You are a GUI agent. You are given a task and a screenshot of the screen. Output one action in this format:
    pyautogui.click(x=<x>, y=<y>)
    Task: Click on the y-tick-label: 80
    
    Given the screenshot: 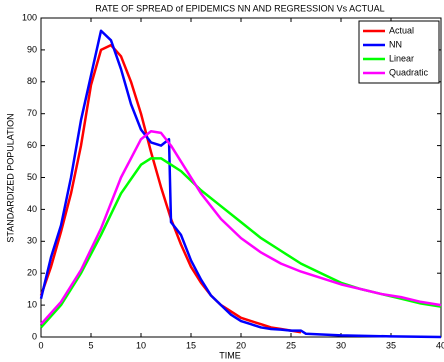 What is the action you would take?
    pyautogui.click(x=32, y=81)
    